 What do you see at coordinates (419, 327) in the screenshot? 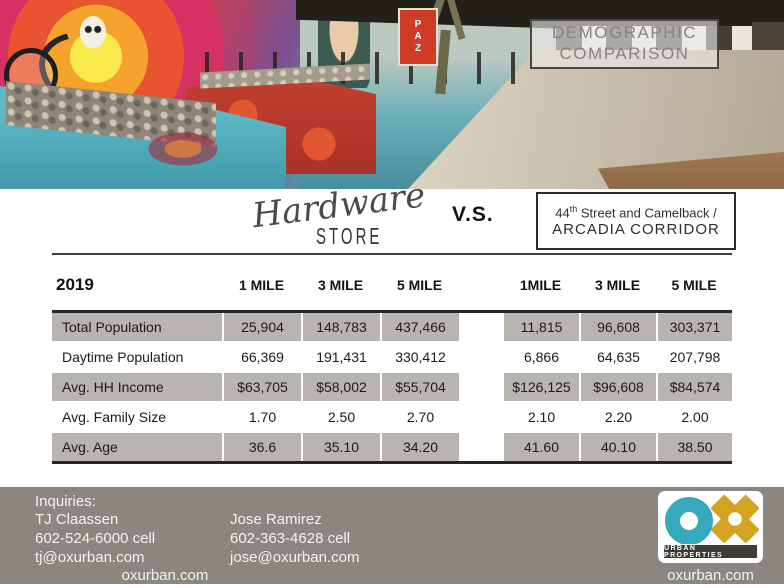
I see `value-cell: 437,466` at bounding box center [419, 327].